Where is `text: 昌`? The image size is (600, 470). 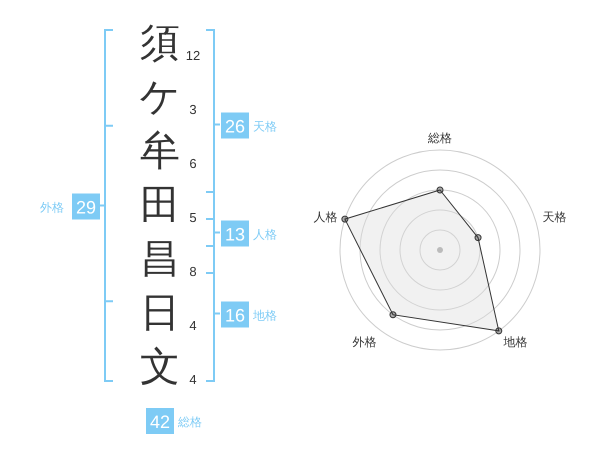
text: 昌 is located at coordinates (160, 259).